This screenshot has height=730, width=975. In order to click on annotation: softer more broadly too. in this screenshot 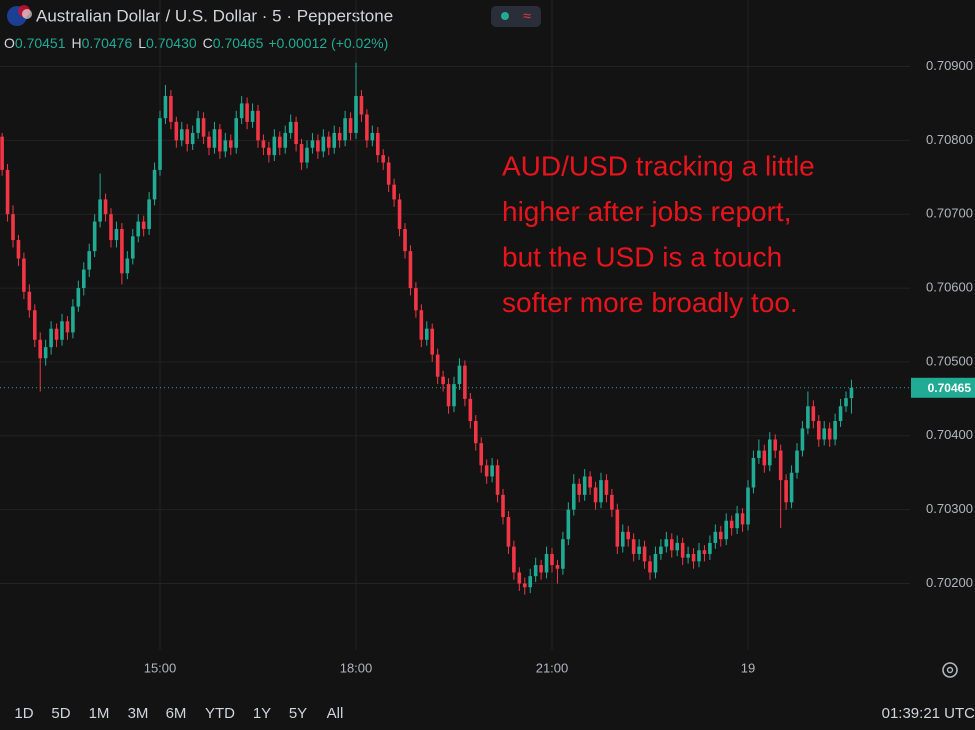, I will do `click(650, 302)`.